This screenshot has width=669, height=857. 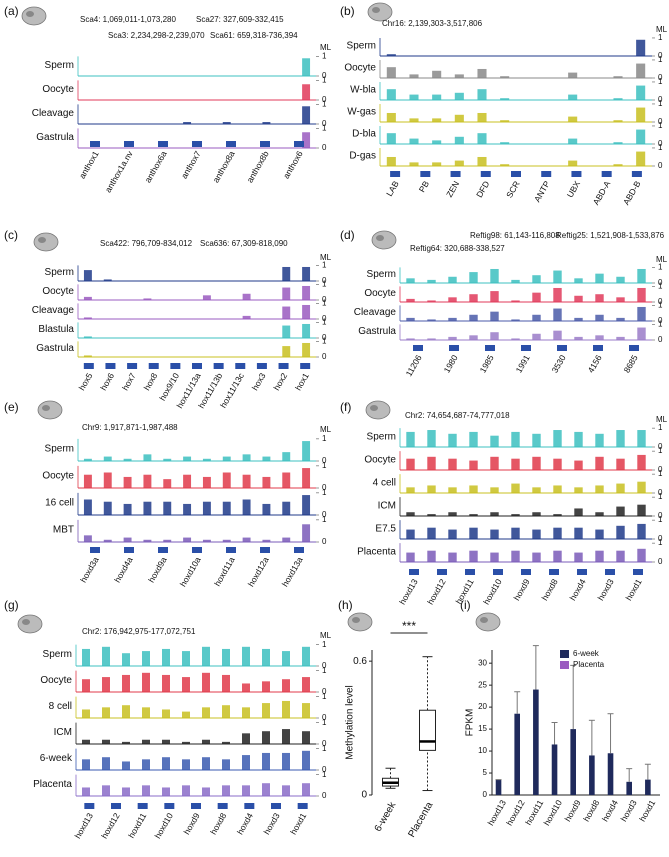 What do you see at coordinates (86, 381) in the screenshot?
I see `gene-label: hox5` at bounding box center [86, 381].